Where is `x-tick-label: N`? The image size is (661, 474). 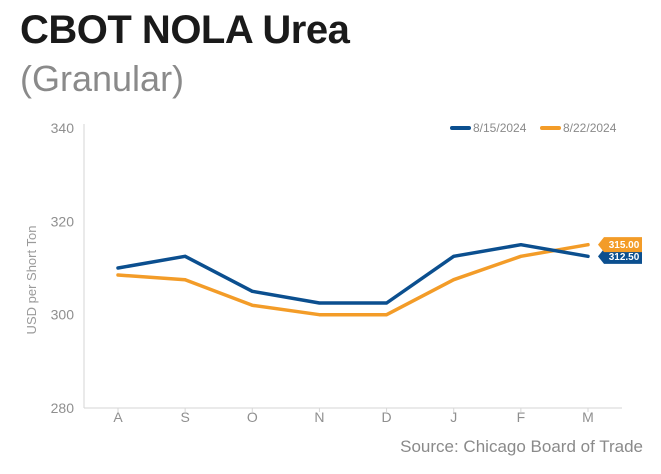
x-tick-label: N is located at coordinates (319, 417).